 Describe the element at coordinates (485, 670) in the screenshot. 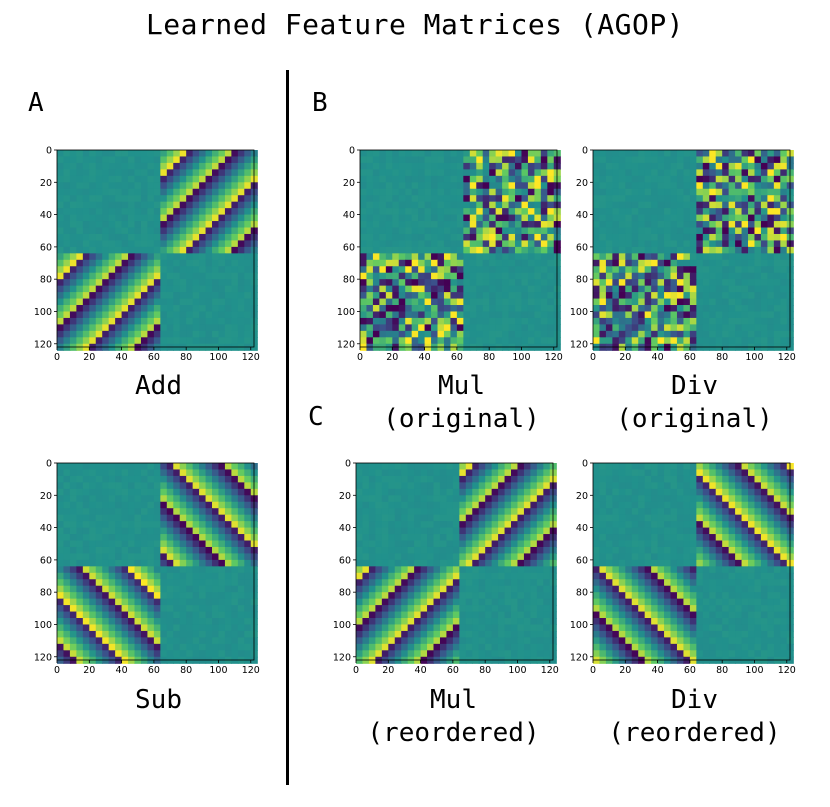

I see `x-tick-label: 80` at that location.